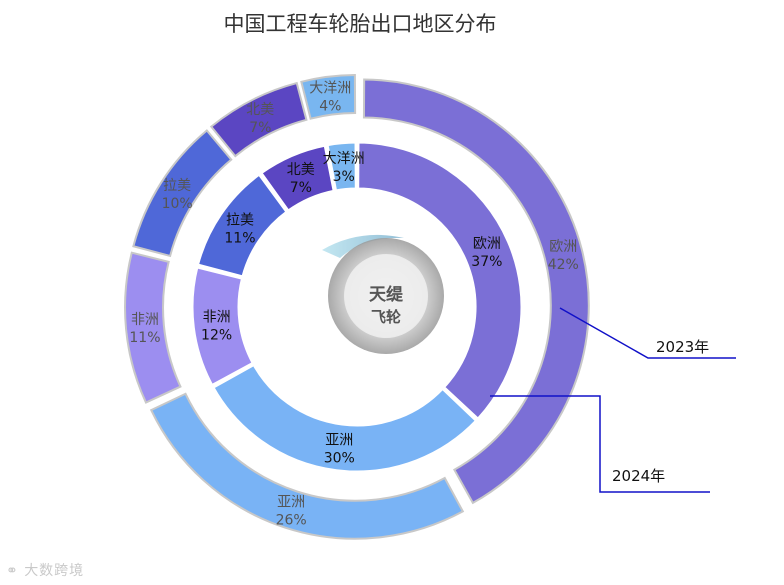 The width and height of the screenshot is (784, 585). Describe the element at coordinates (638, 476) in the screenshot. I see `series-label-inner: 2024年` at that location.